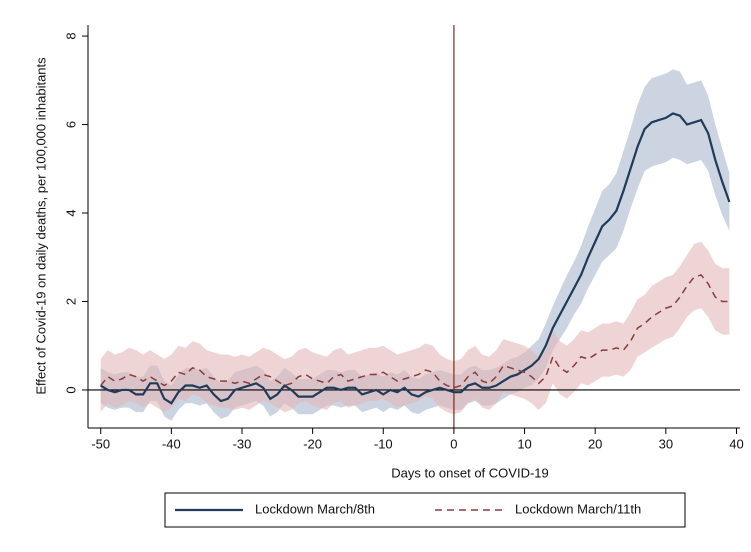  Describe the element at coordinates (315, 508) in the screenshot. I see `legend-label: Lockdown March/8th` at that location.